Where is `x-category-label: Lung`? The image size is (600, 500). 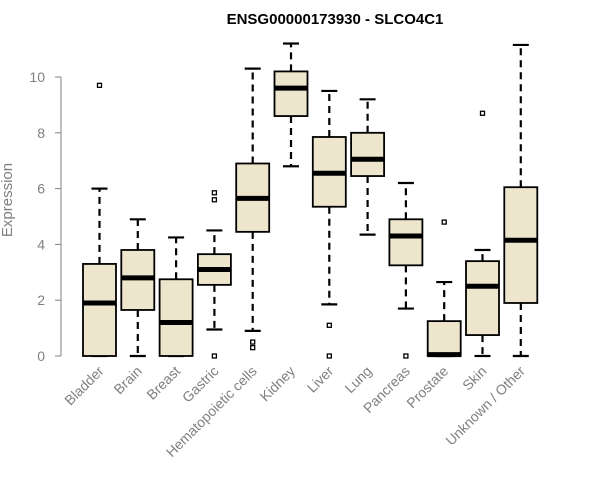 x-category-label: Lung is located at coordinates (357, 379).